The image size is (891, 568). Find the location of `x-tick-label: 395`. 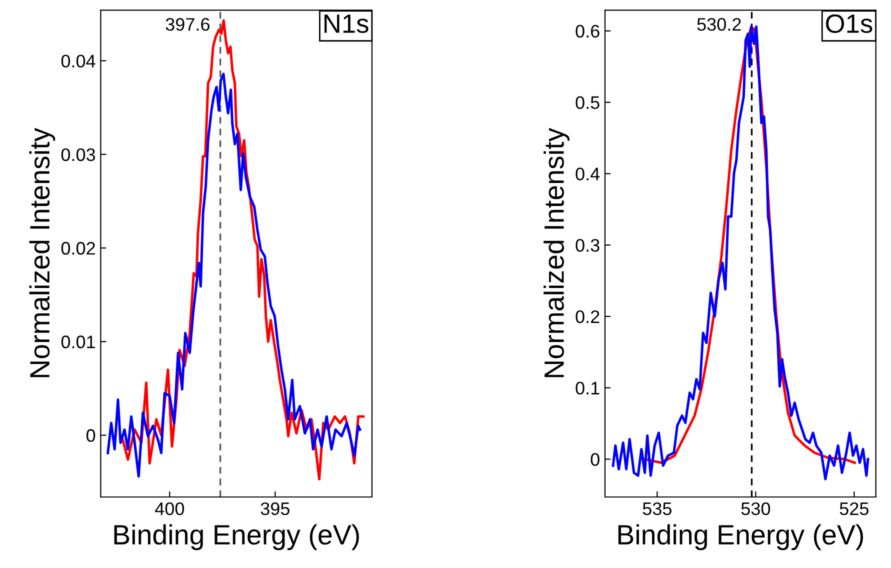

x-tick-label: 395 is located at coordinates (275, 509).